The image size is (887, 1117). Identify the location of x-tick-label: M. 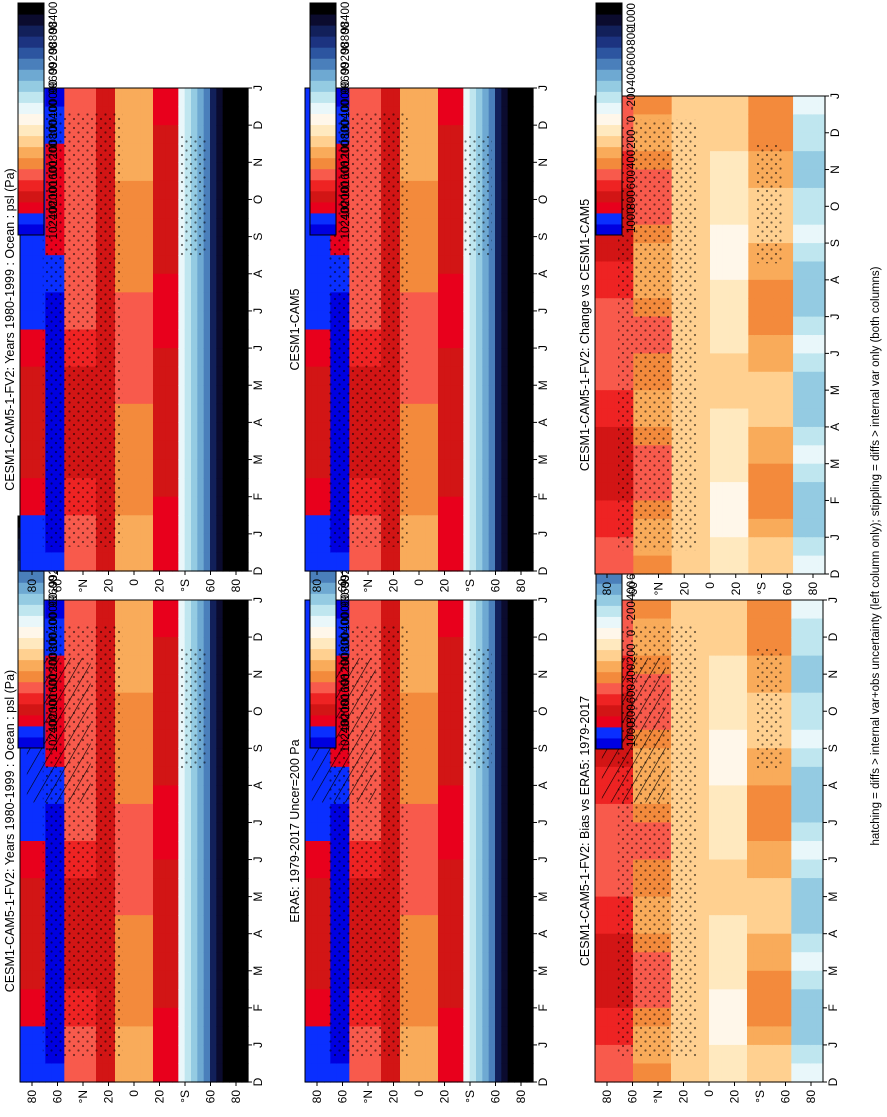
(258, 385).